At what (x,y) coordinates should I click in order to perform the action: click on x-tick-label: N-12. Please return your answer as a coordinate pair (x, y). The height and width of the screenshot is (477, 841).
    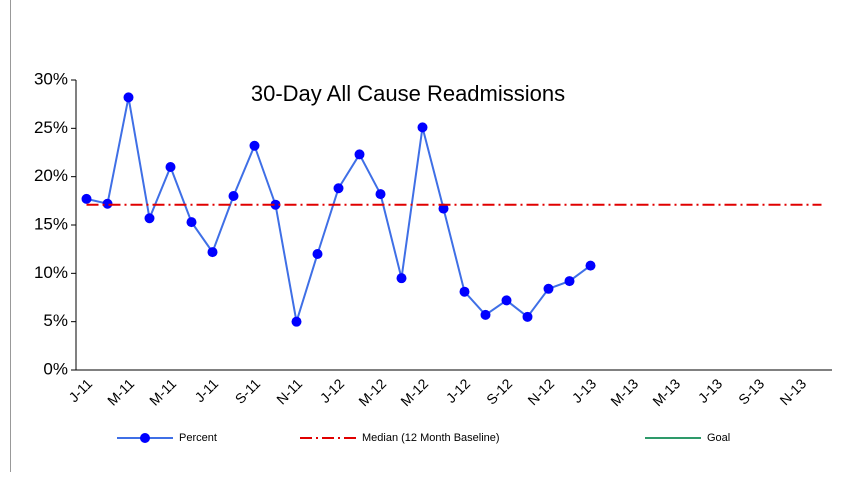
    Looking at the image, I should click on (540, 391).